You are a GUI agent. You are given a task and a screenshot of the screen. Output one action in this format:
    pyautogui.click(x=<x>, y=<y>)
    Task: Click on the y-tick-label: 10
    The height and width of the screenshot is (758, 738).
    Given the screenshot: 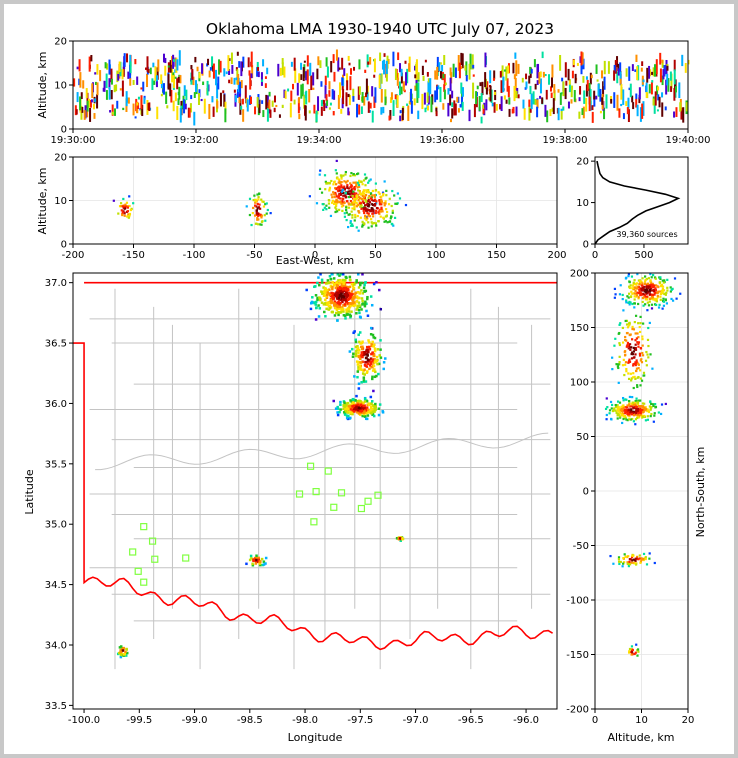 What is the action you would take?
    pyautogui.click(x=60, y=86)
    